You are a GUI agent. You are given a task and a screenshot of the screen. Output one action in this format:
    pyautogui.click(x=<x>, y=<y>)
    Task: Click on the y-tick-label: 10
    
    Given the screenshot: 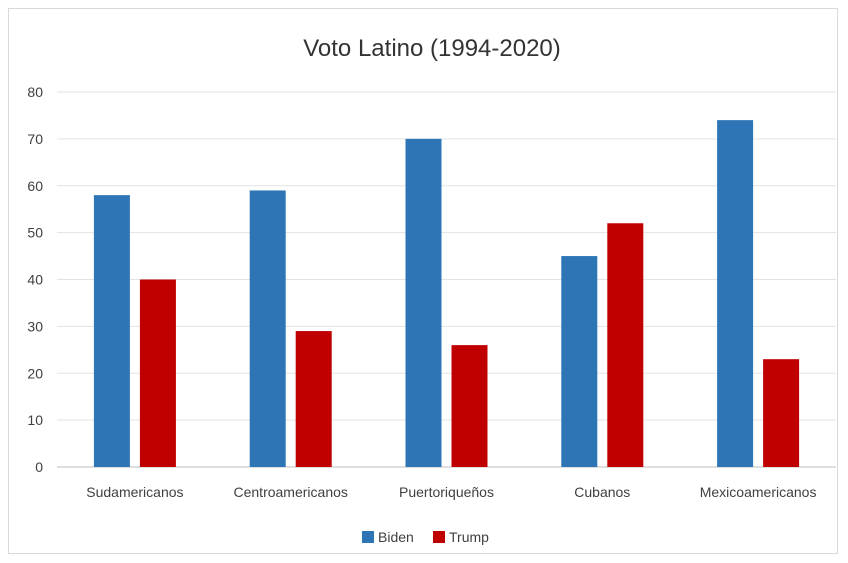 What is the action you would take?
    pyautogui.click(x=35, y=420)
    